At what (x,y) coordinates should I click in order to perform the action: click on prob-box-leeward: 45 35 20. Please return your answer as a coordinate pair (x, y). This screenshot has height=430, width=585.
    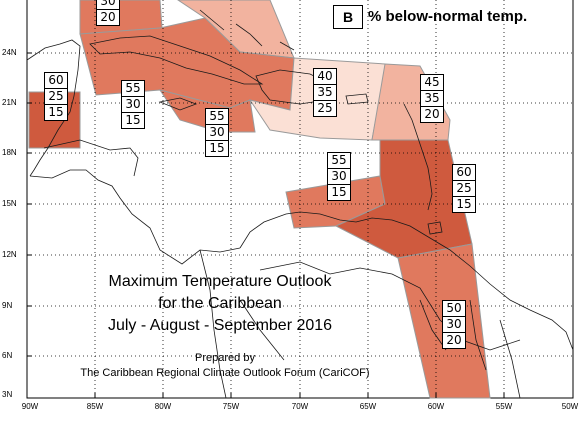
    Looking at the image, I should click on (432, 98).